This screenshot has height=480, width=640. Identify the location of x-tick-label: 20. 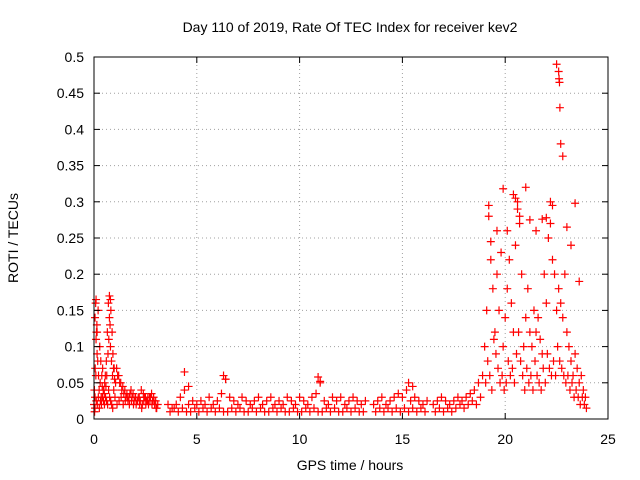
(505, 439).